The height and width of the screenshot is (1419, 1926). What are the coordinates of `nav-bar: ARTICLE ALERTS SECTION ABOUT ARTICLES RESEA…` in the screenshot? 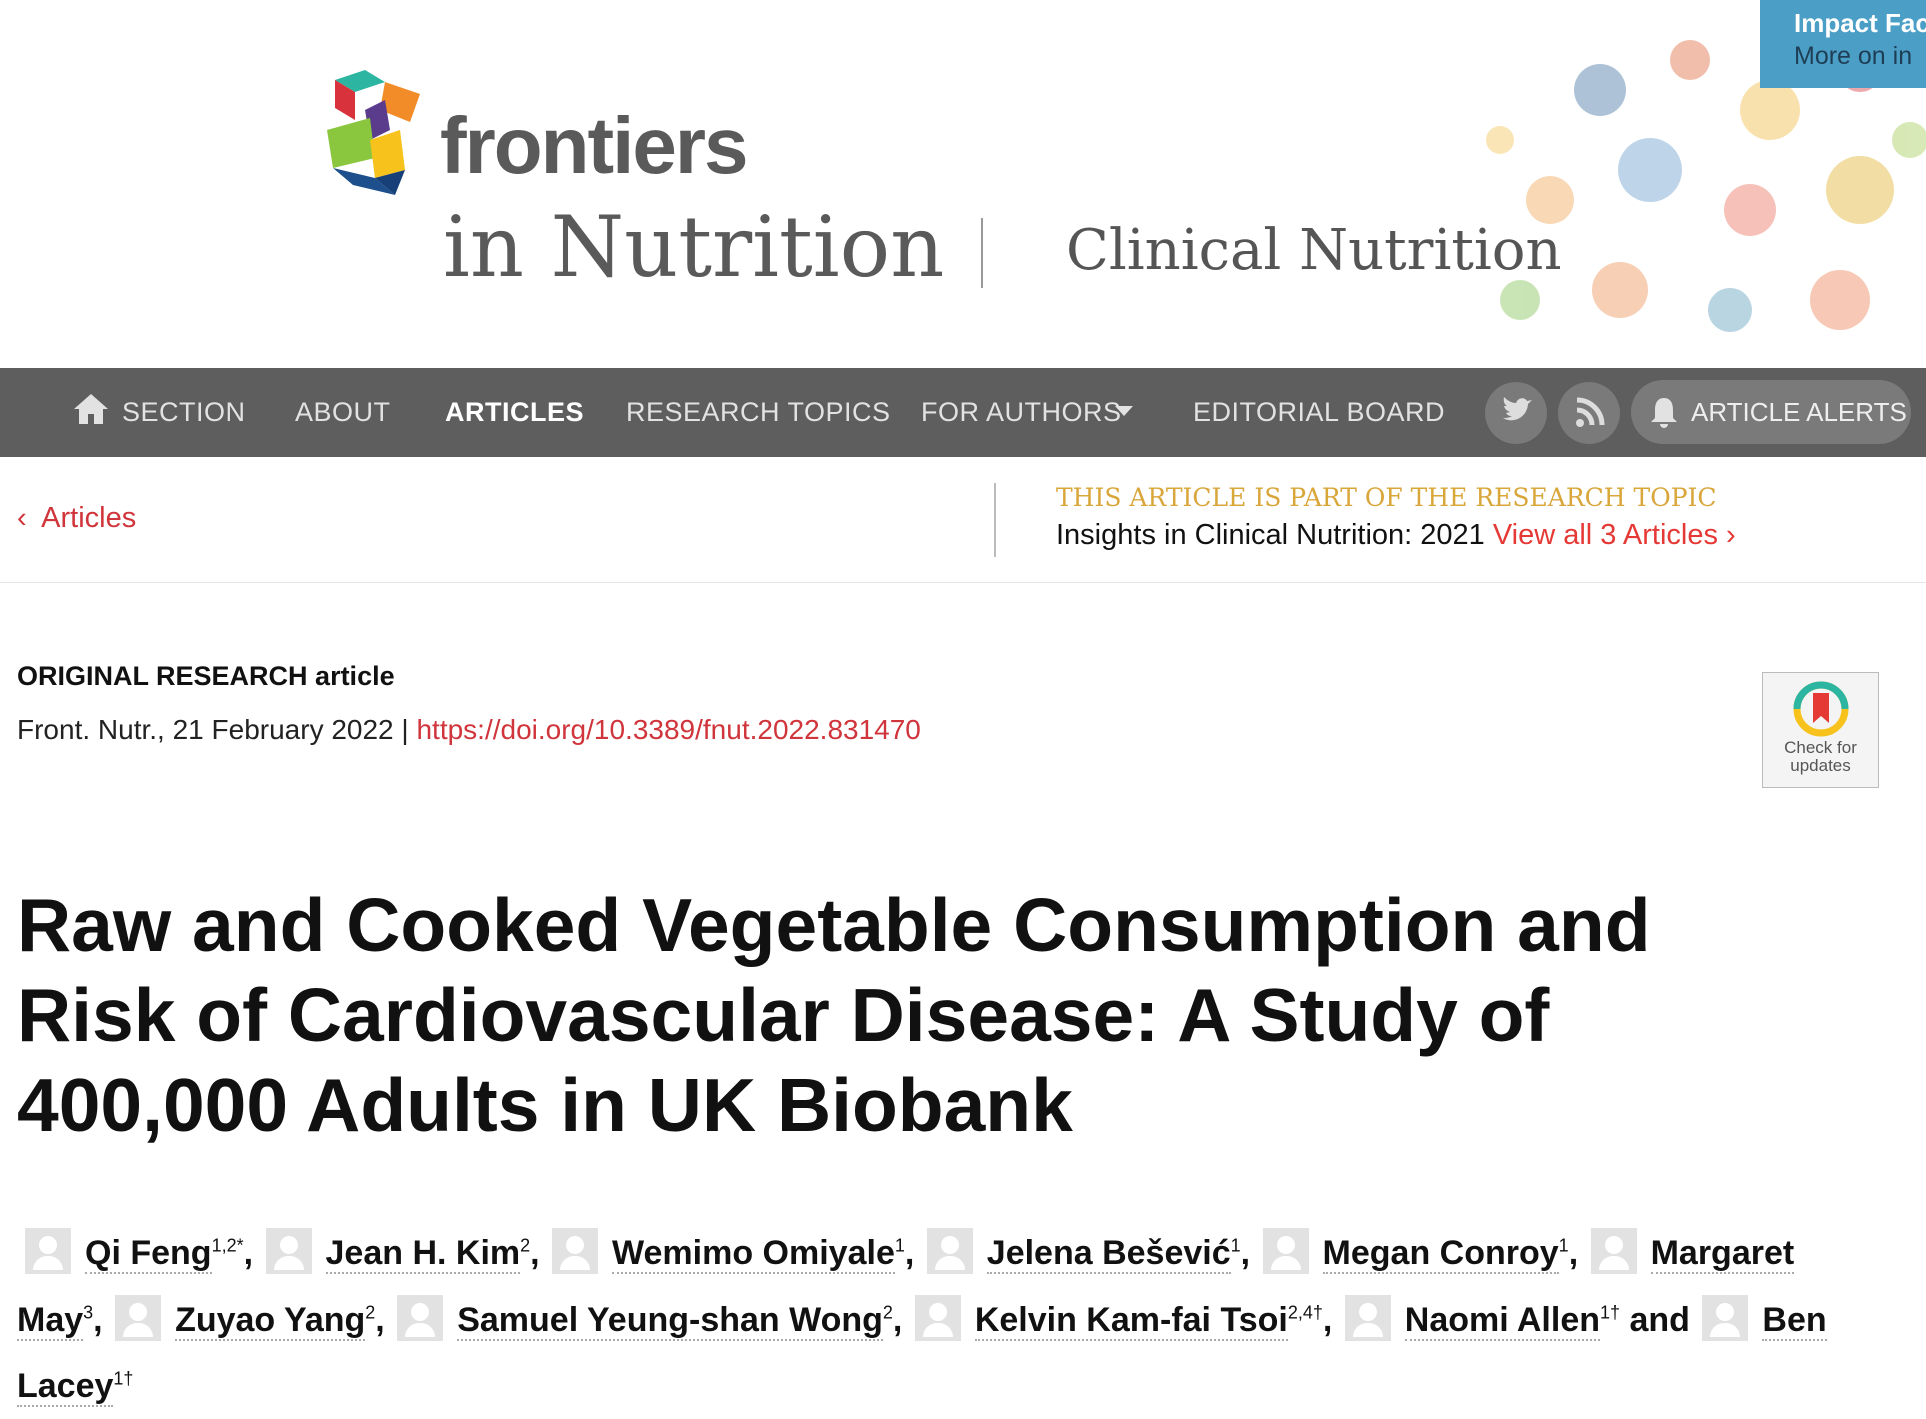 It's located at (963, 412).